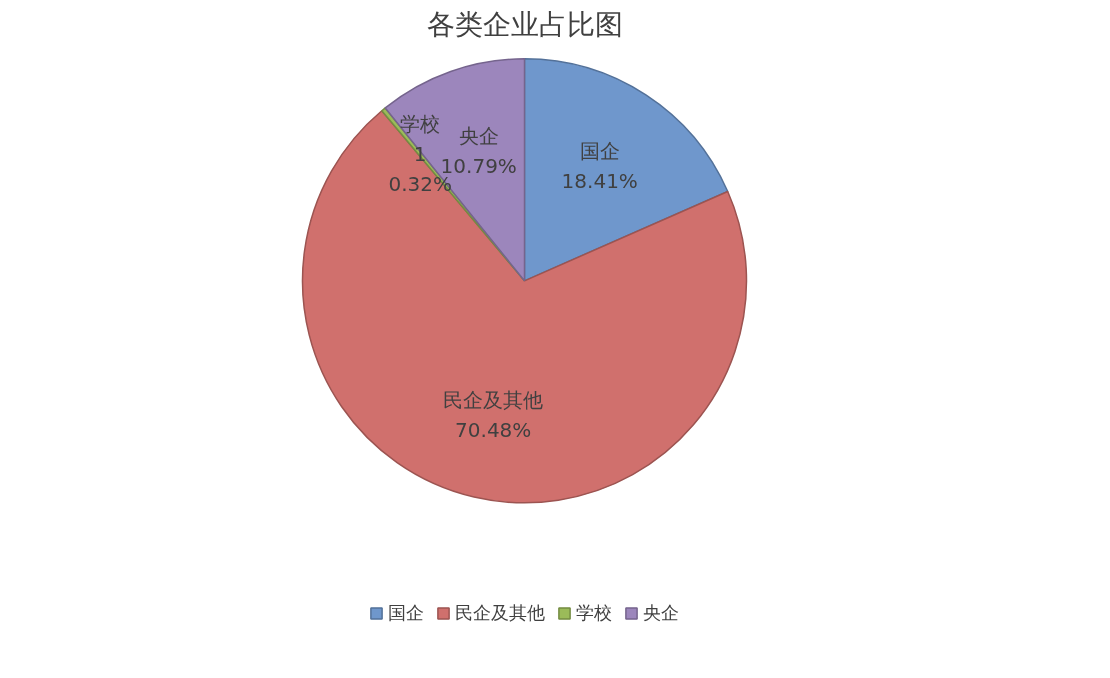 This screenshot has width=1110, height=678. Describe the element at coordinates (524, 24) in the screenshot. I see `chart-title: 各类企业占比图` at that location.